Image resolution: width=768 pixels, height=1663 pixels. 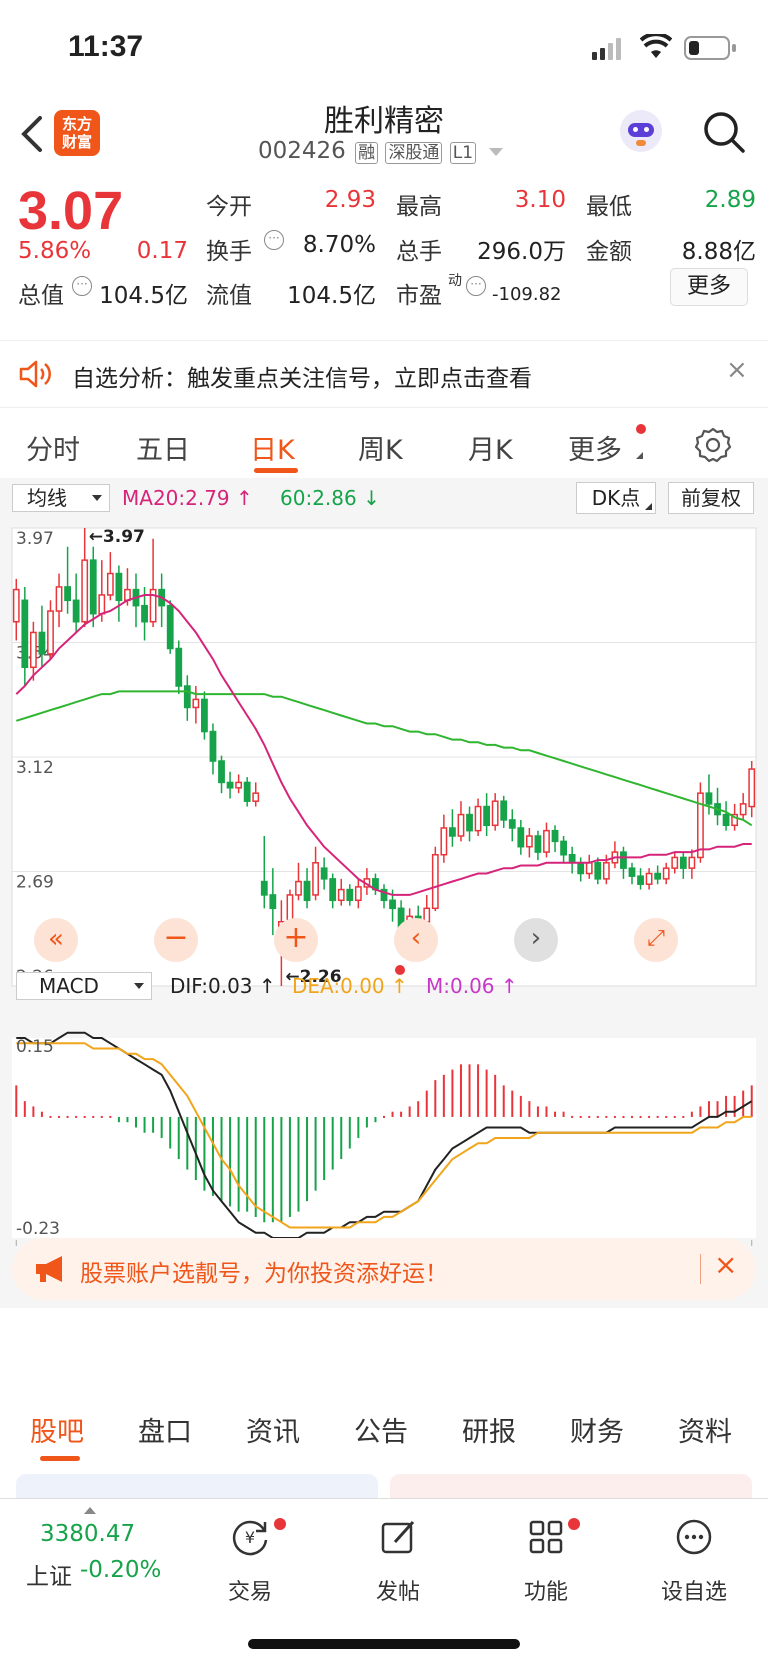 What do you see at coordinates (574, 1524) in the screenshot?
I see `notification-dot` at bounding box center [574, 1524].